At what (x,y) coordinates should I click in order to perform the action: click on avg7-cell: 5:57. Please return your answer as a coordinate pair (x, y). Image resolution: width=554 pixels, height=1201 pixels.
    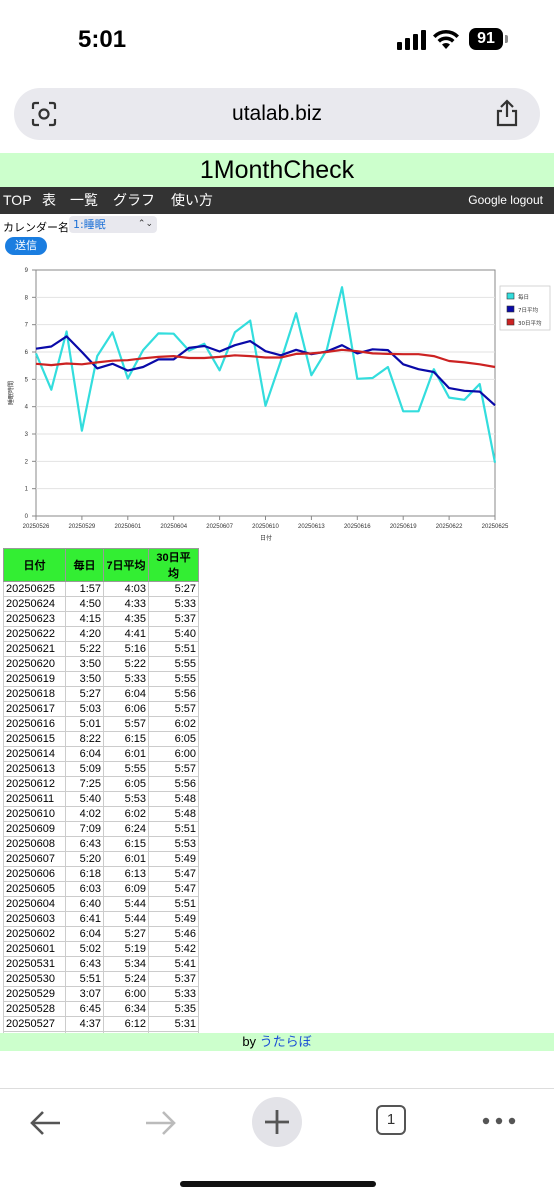
    Looking at the image, I should click on (126, 724).